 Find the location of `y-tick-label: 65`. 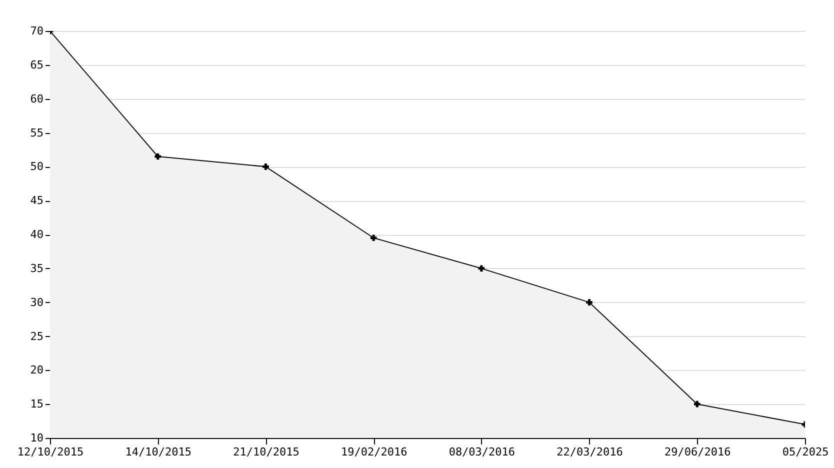

y-tick-label: 65 is located at coordinates (37, 65).